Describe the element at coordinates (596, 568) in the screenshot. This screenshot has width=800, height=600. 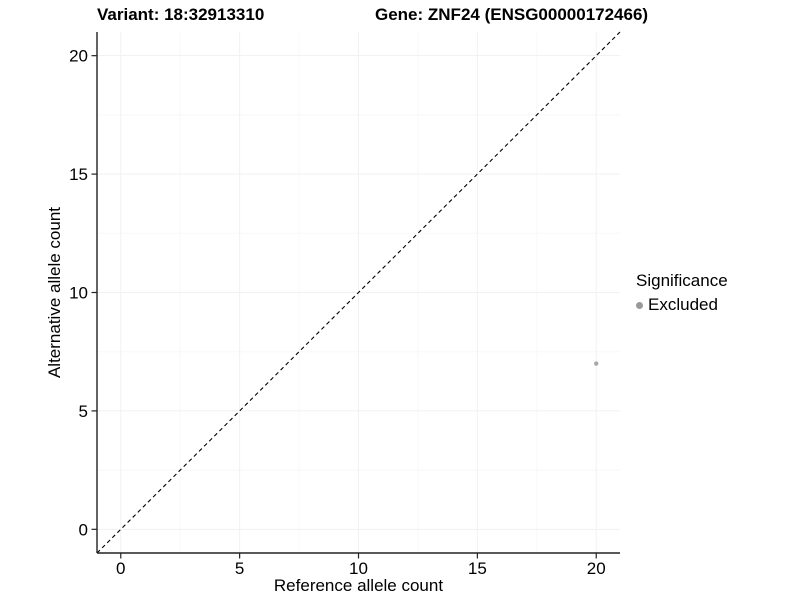
I see `x-tick-label: 20` at that location.